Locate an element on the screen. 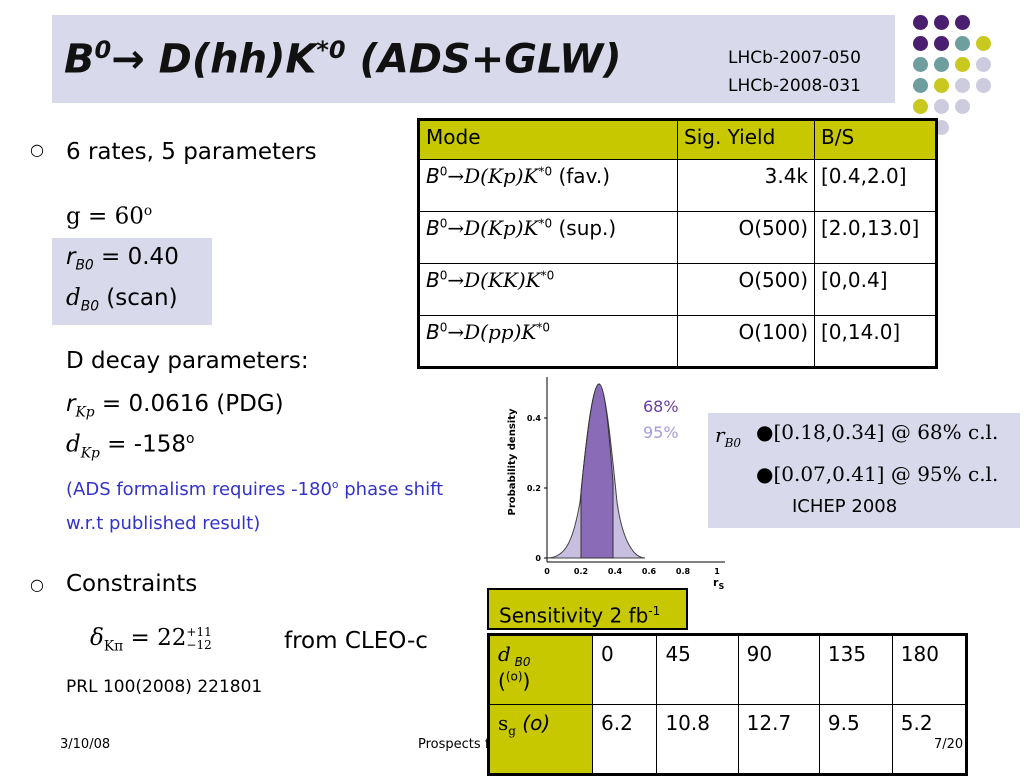 The width and height of the screenshot is (1024, 776). sens-title: Sensitivity 2 fb-1 is located at coordinates (587, 609).